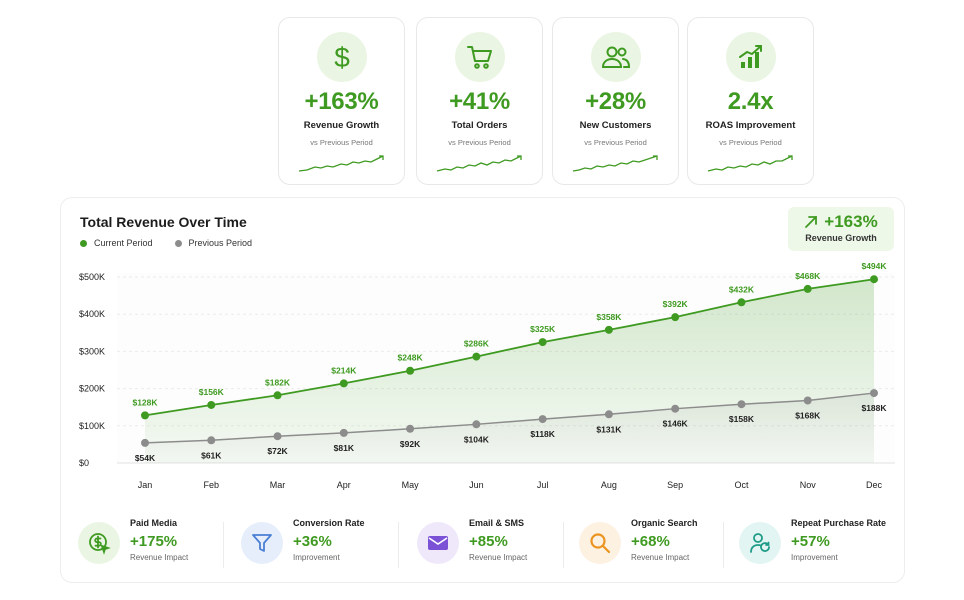 The image size is (964, 600). I want to click on legend-item-current: Current Period, so click(116, 243).